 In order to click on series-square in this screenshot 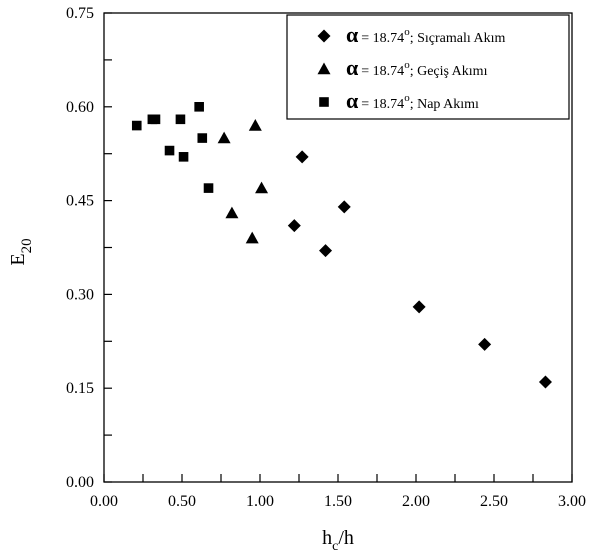, I will do `click(172, 147)`.